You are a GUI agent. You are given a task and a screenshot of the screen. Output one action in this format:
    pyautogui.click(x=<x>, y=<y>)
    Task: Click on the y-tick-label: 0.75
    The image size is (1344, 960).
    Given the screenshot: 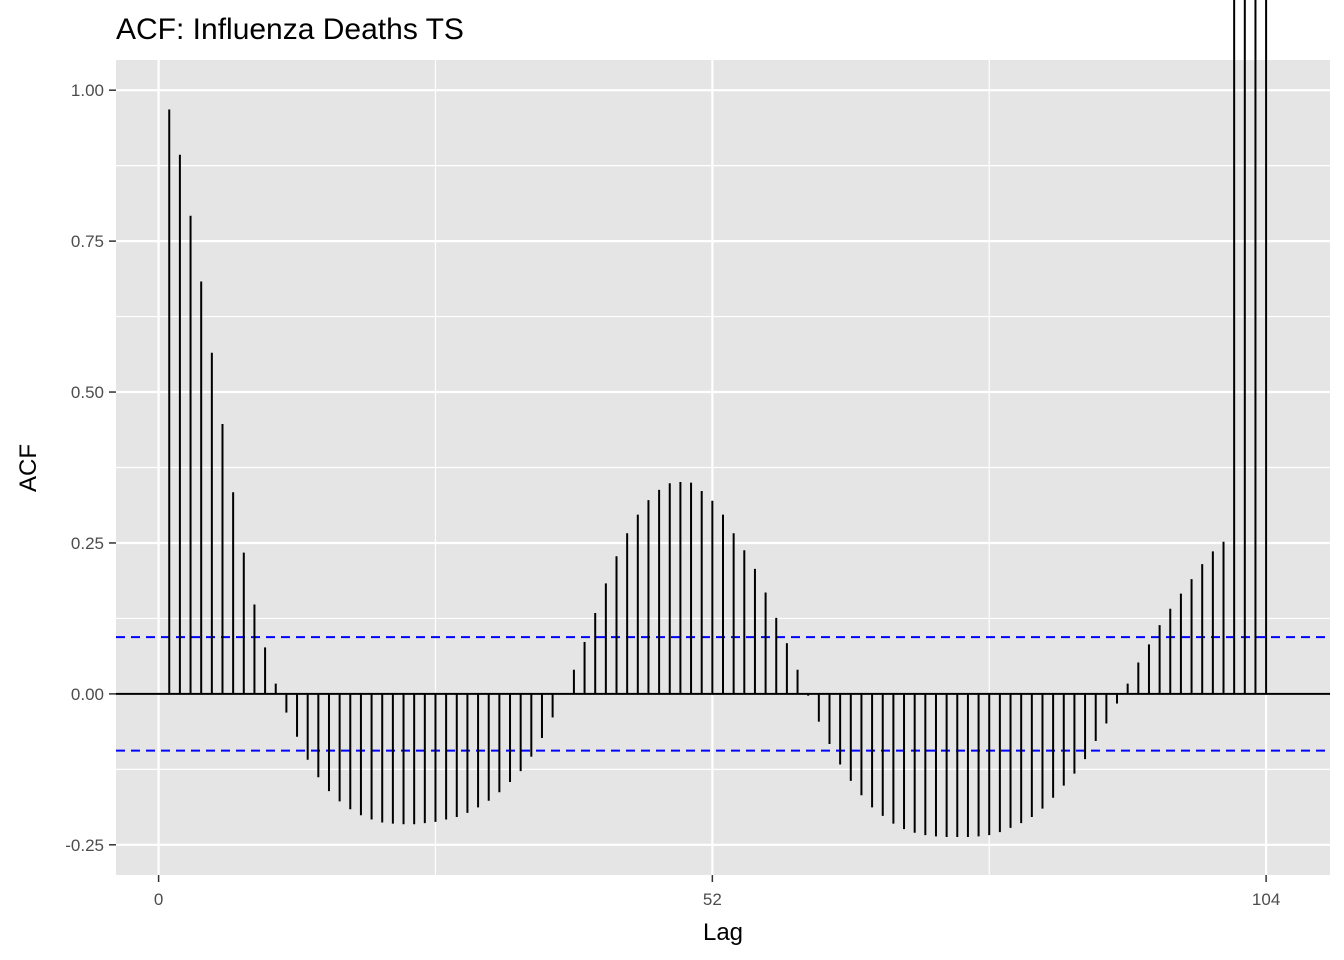 What is the action you would take?
    pyautogui.click(x=87, y=241)
    